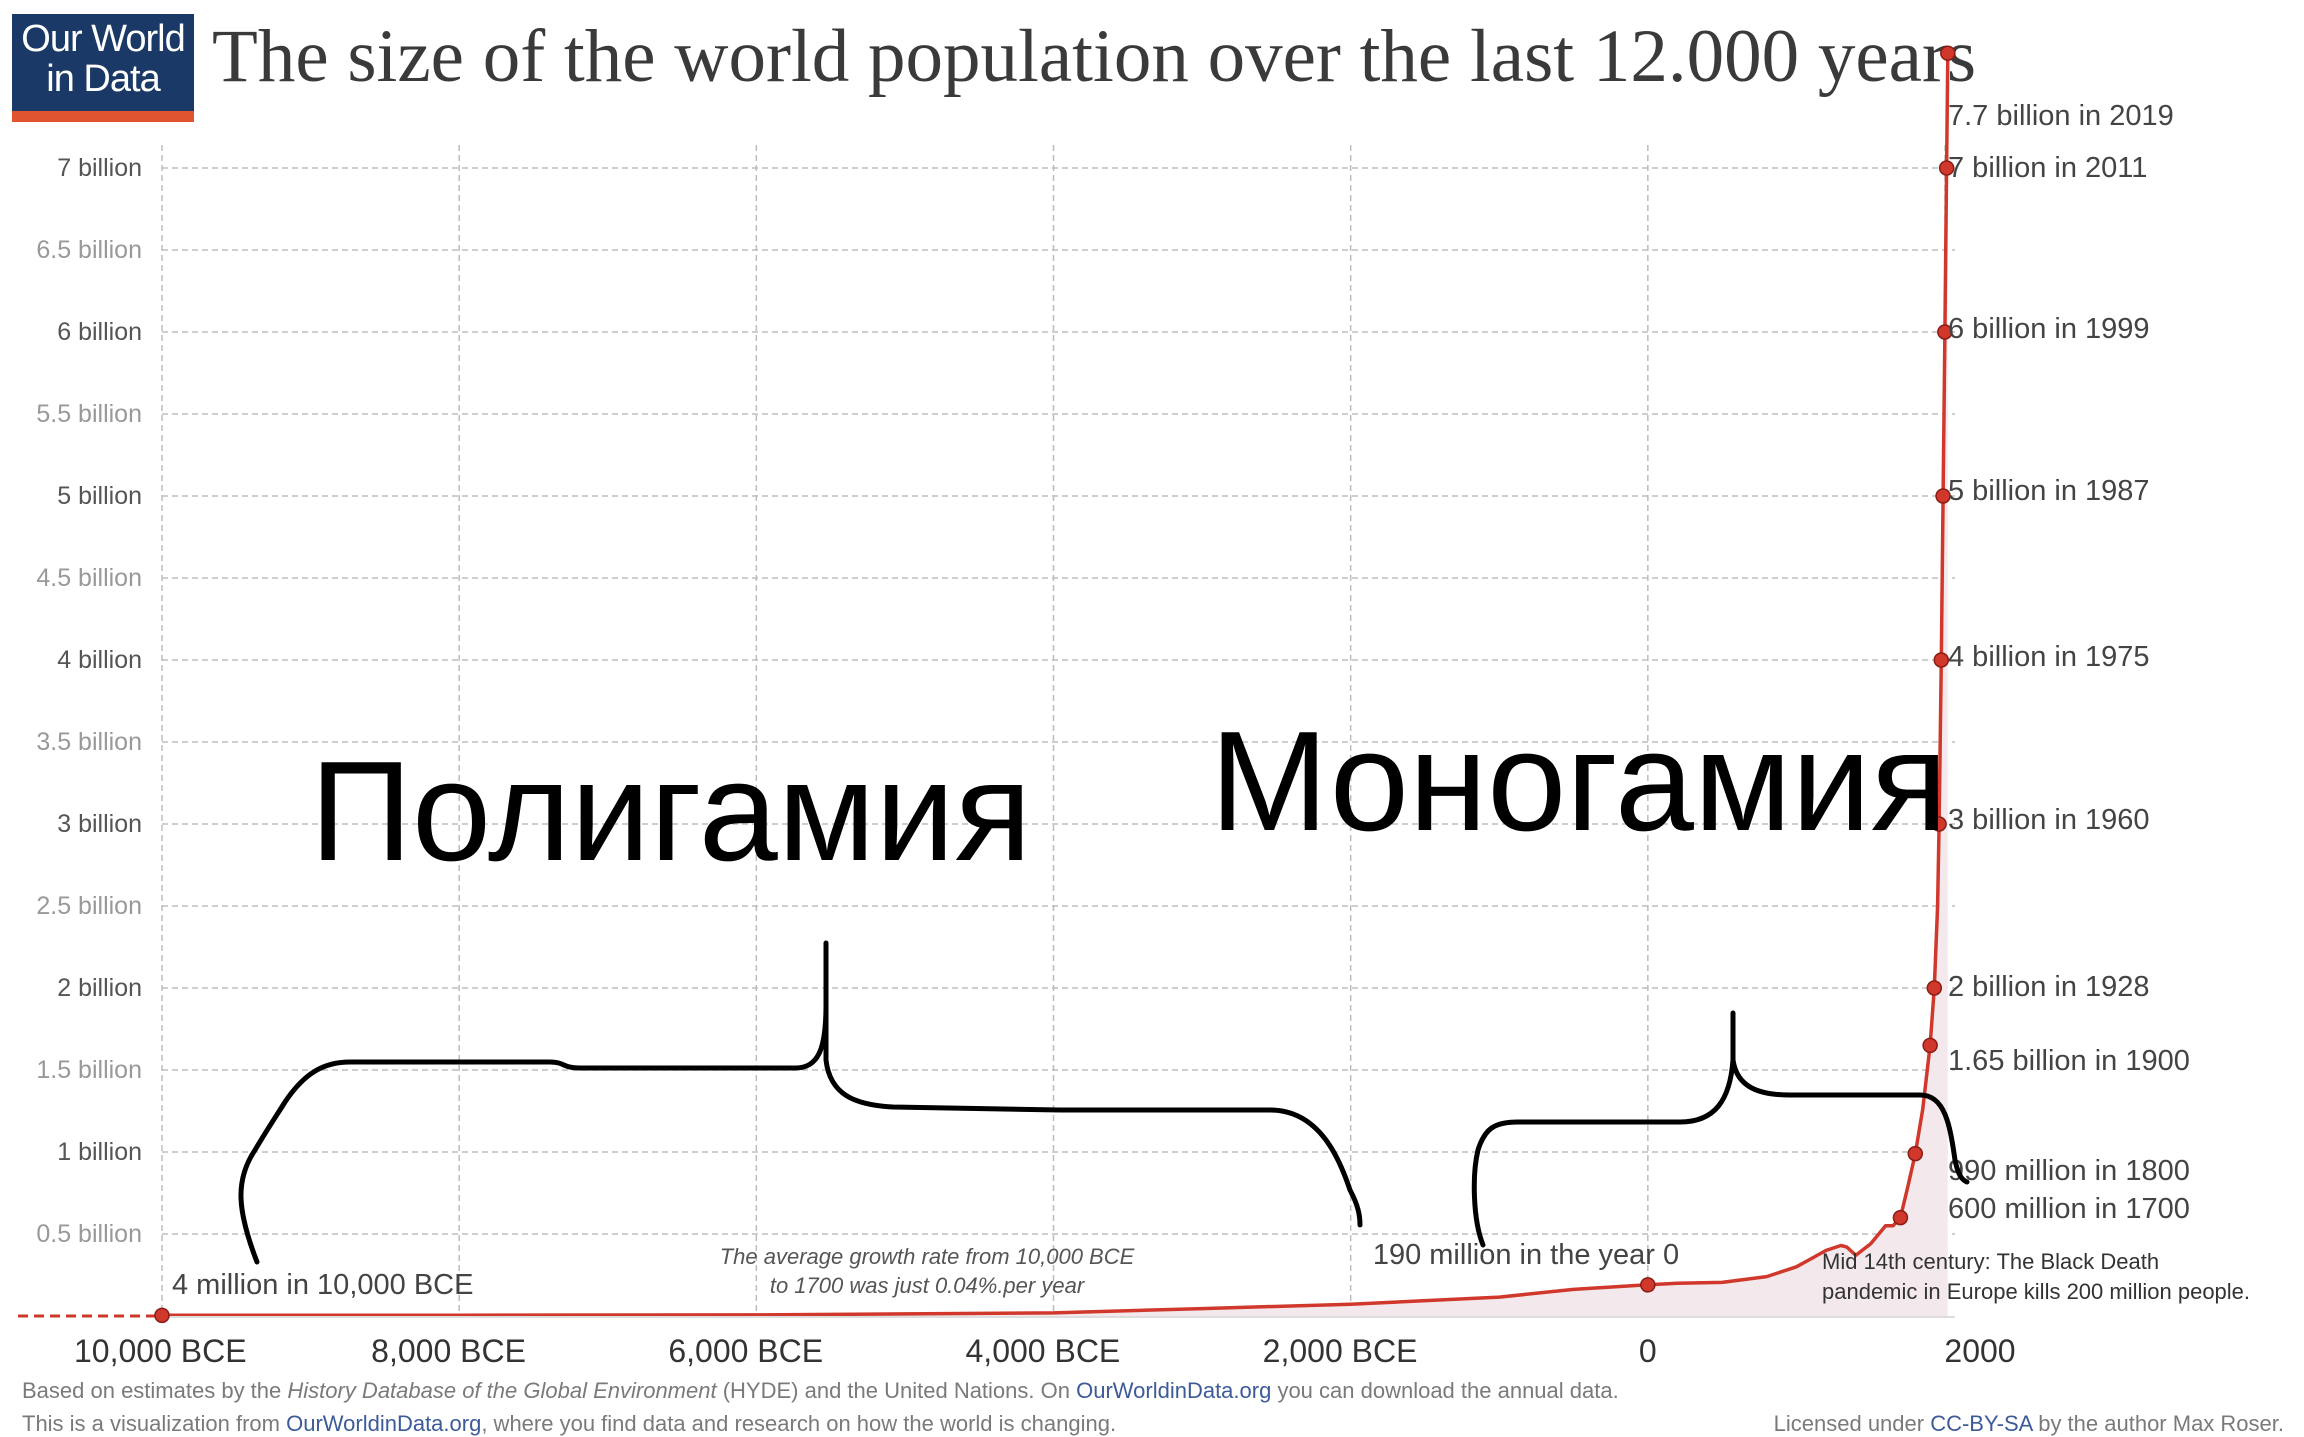 The width and height of the screenshot is (2304, 1437). I want to click on y-tick-label: 4.5 billion, so click(89, 578).